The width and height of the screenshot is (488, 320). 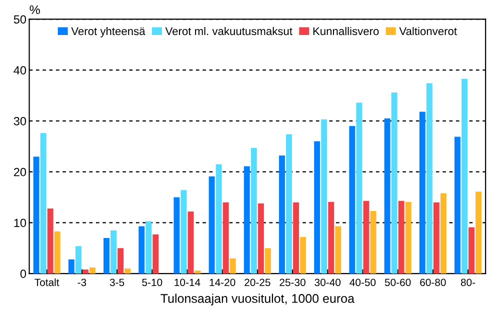 I want to click on y-tick-label: 30, so click(x=20, y=121).